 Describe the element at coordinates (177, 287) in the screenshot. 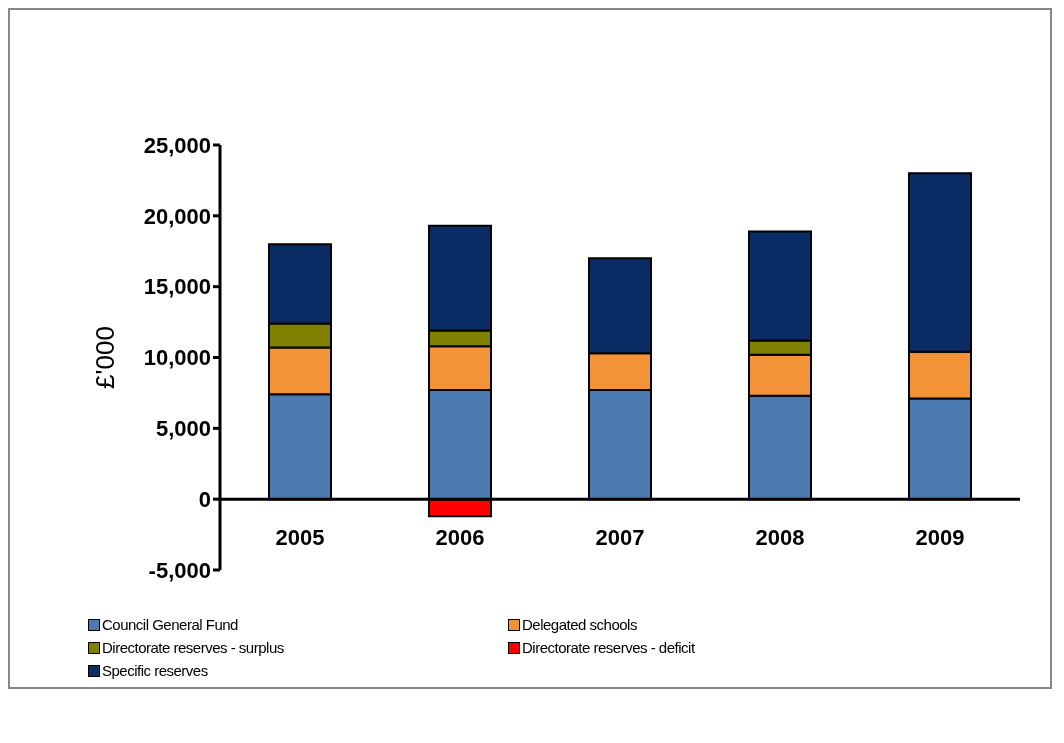

I see `y-tick-label: 15,000` at that location.